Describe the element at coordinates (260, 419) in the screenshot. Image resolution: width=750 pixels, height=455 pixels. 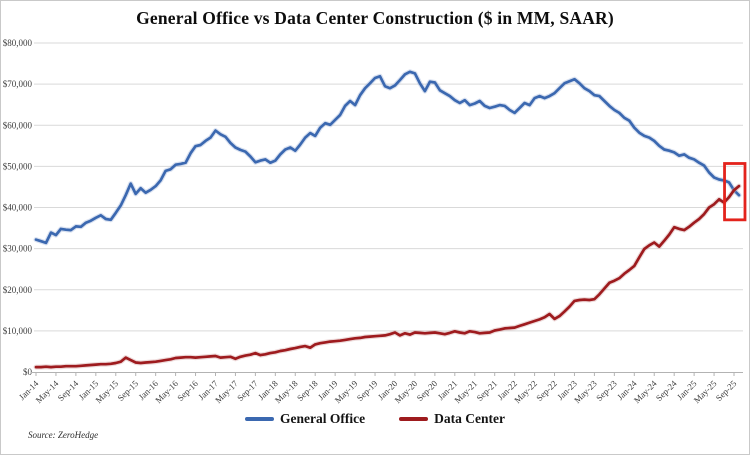
I see `general-office-line-swatch` at that location.